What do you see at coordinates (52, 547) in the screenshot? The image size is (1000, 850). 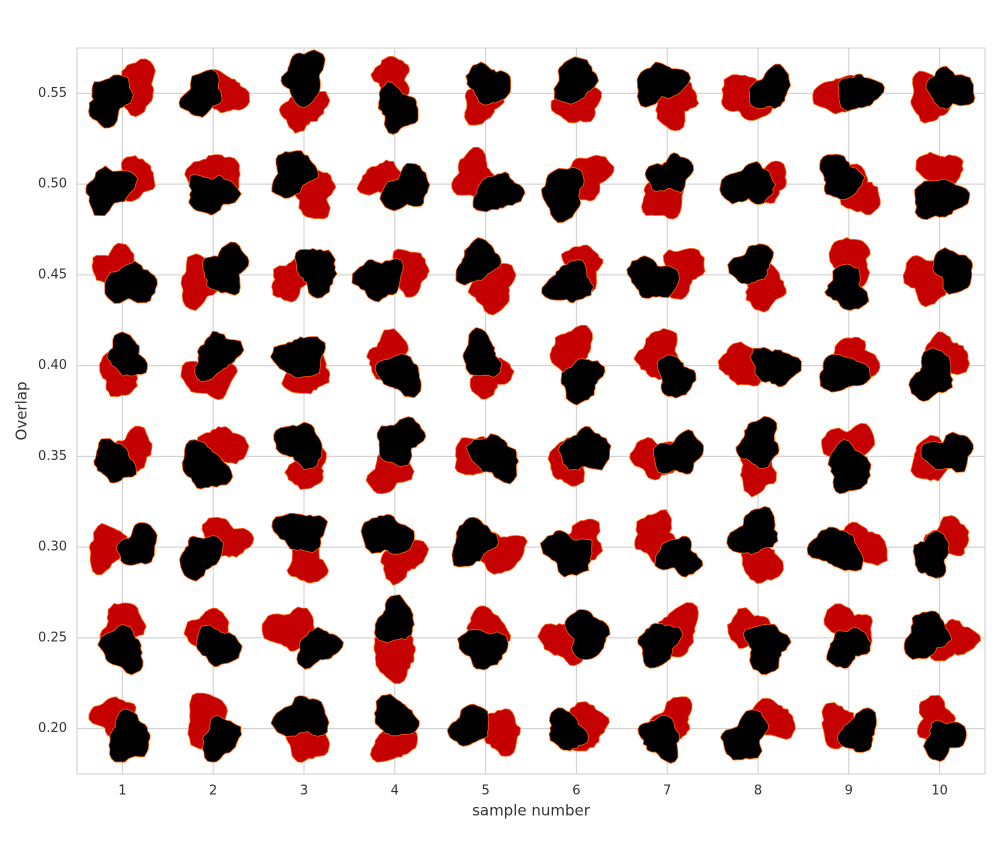 I see `y-tick-label: 0.30` at bounding box center [52, 547].